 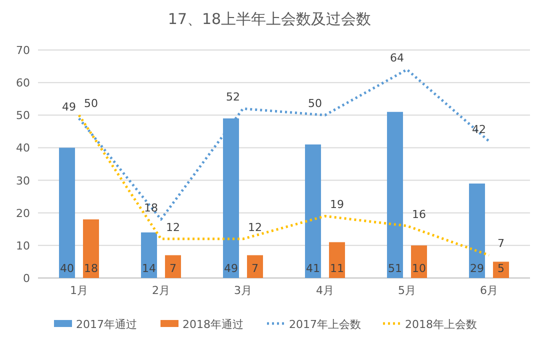 I want to click on xtick: 1月, so click(x=79, y=290).